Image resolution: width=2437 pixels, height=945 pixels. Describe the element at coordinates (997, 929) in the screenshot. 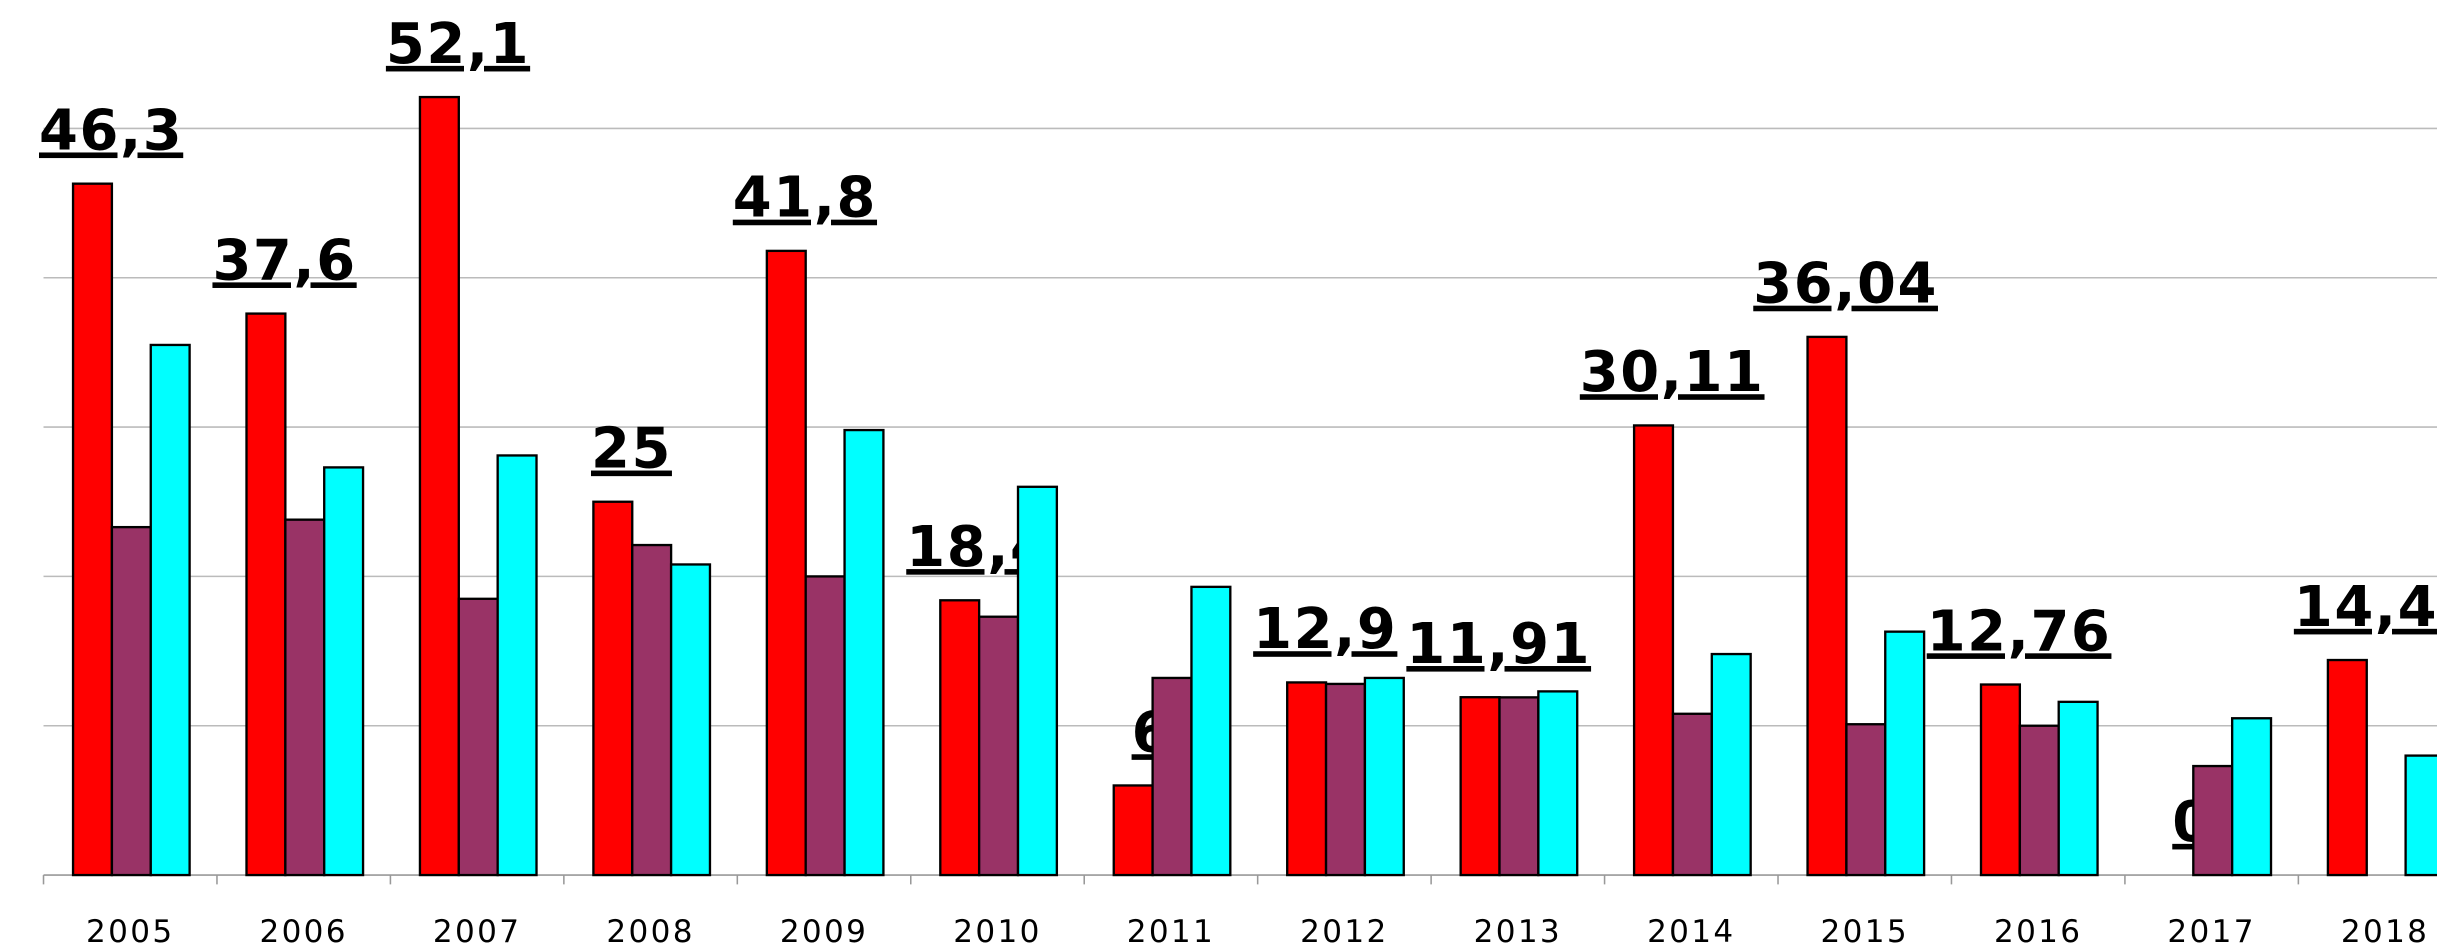

I see `x-tick-label: 2010` at that location.